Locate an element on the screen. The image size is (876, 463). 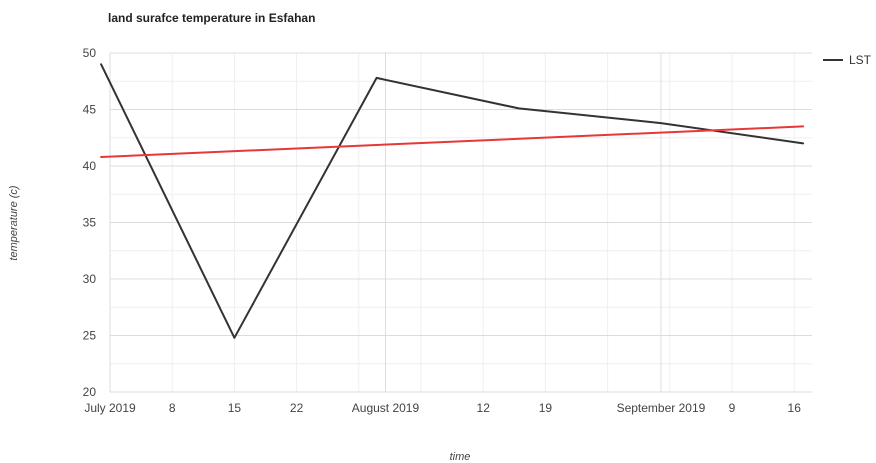
y-axis-label: temperature (c) is located at coordinates (14, 223).